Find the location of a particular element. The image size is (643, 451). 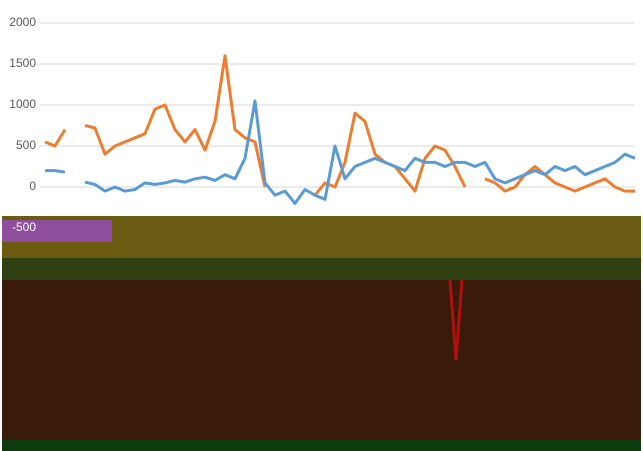

y-tick-label: 1500 is located at coordinates (22, 63).